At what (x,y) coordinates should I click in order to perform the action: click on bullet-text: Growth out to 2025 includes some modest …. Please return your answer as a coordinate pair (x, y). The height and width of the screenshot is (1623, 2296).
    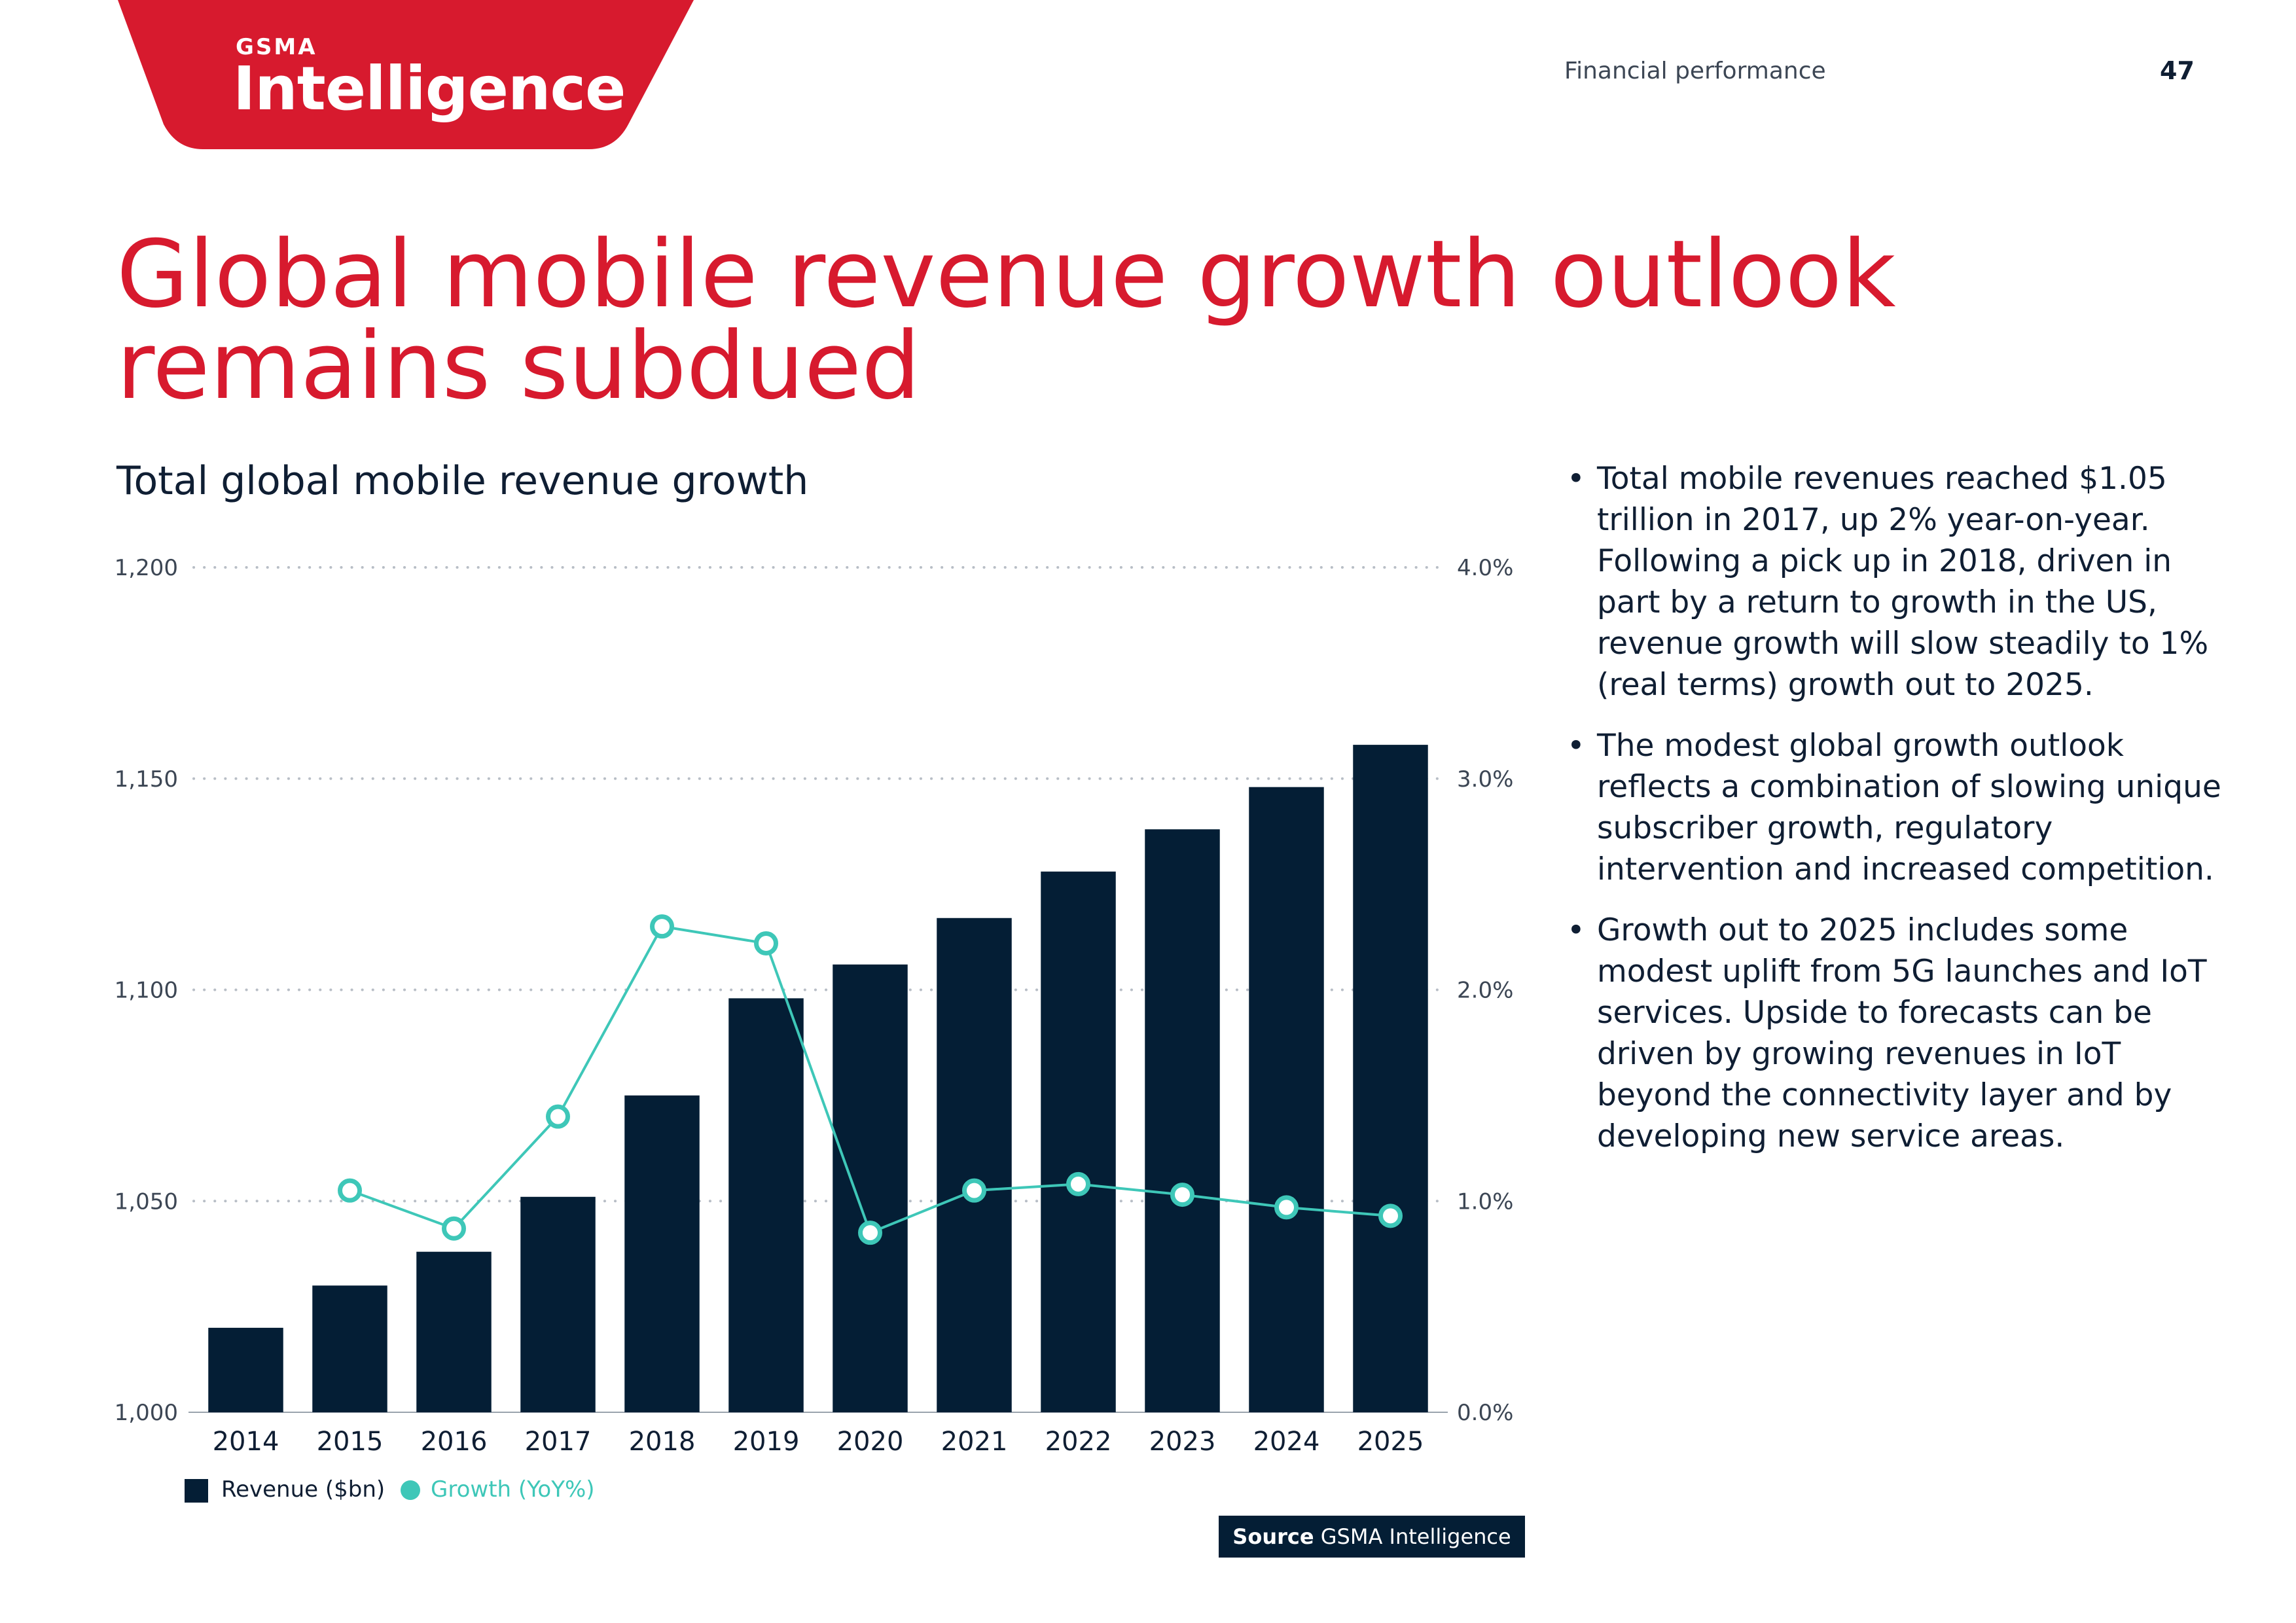
    Looking at the image, I should click on (1902, 1033).